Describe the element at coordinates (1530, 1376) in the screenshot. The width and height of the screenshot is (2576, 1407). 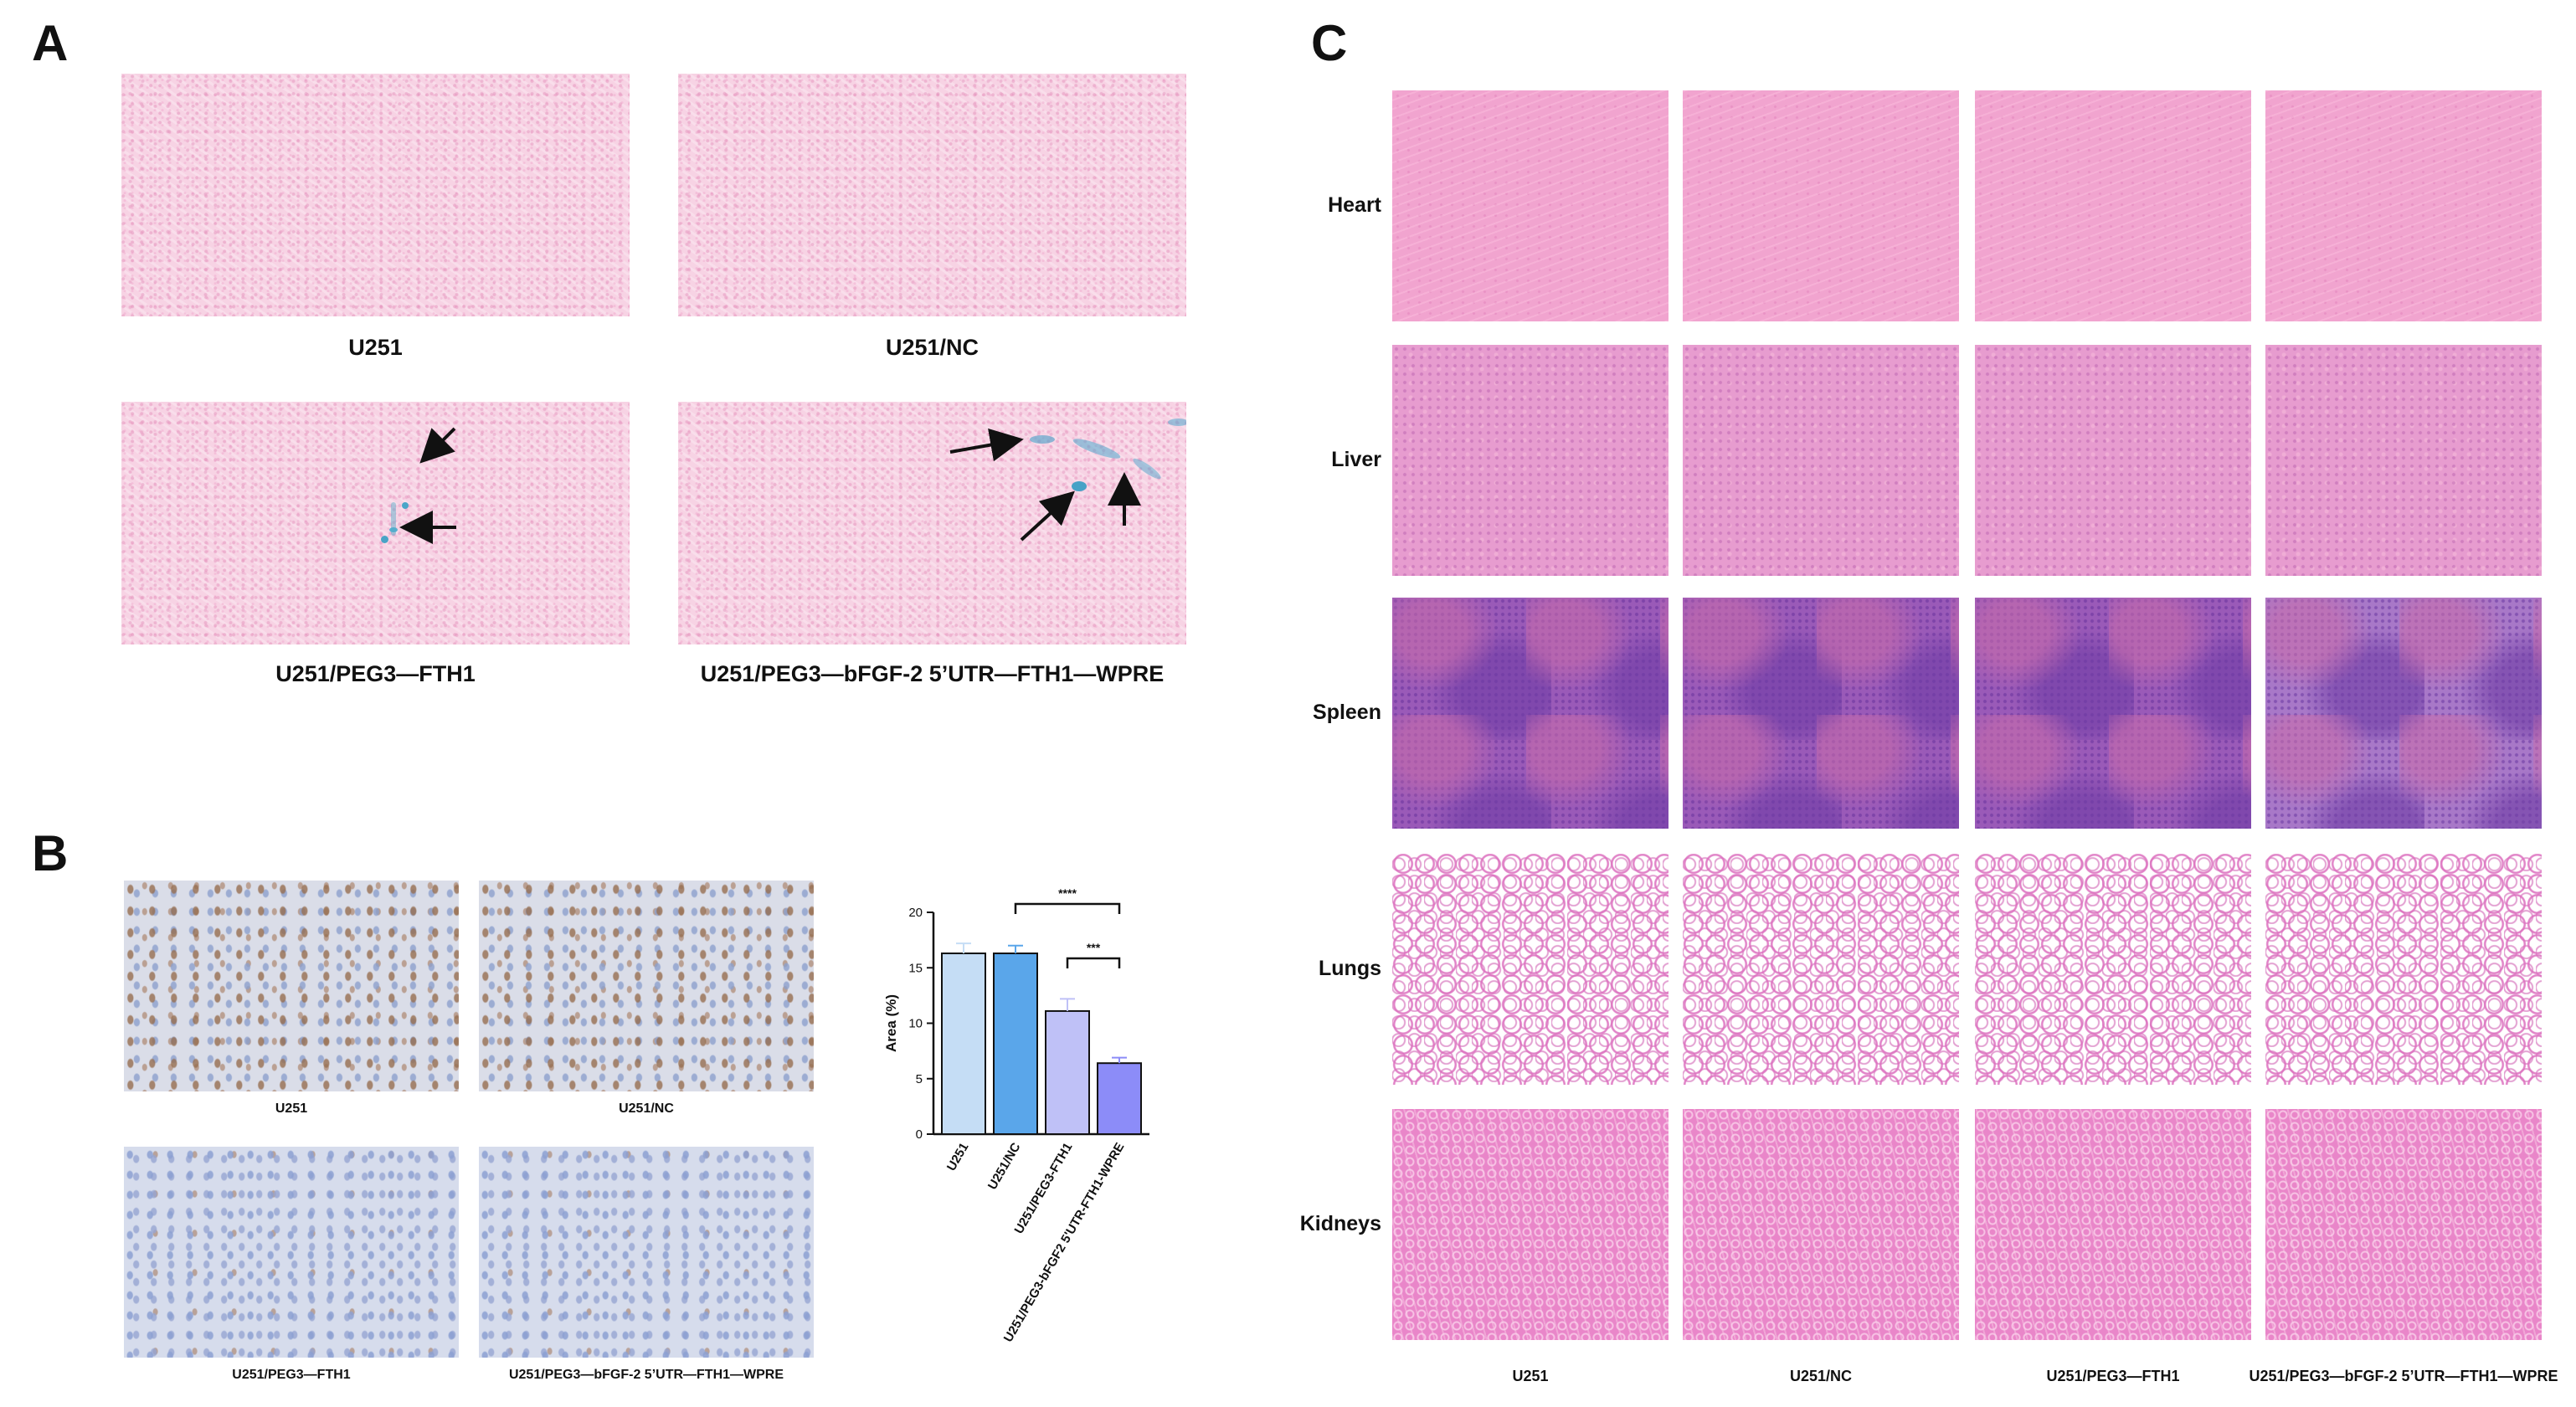
I see `column-caption-0: U251` at that location.